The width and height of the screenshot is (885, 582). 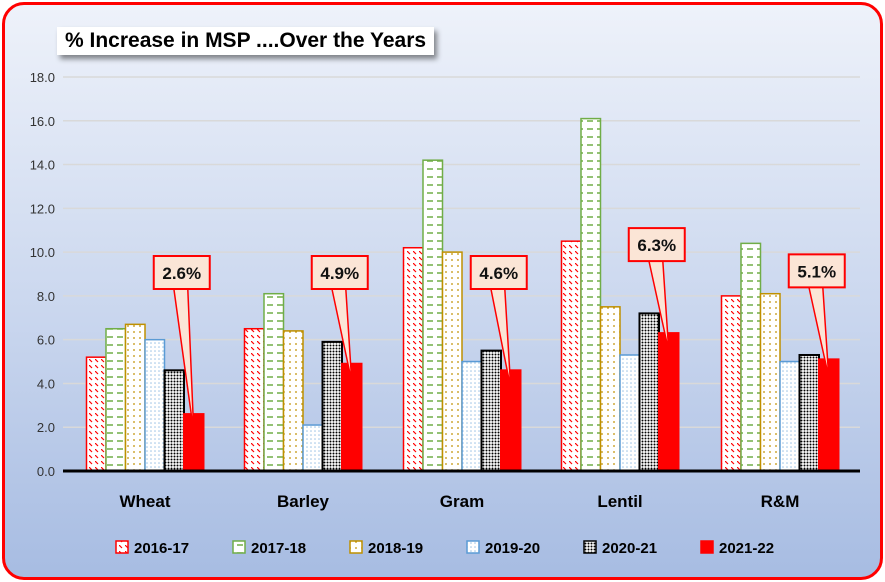 What do you see at coordinates (274, 382) in the screenshot?
I see `bar-2017-18-Barley` at bounding box center [274, 382].